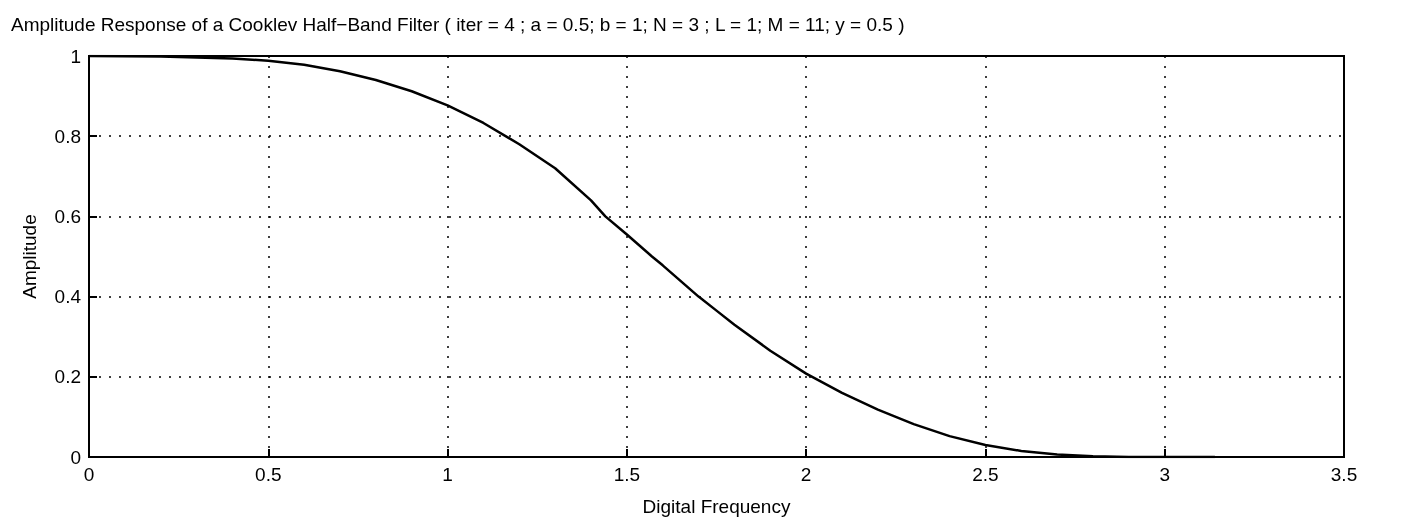 The width and height of the screenshot is (1404, 530). I want to click on x-tick-label: 1, so click(447, 474).